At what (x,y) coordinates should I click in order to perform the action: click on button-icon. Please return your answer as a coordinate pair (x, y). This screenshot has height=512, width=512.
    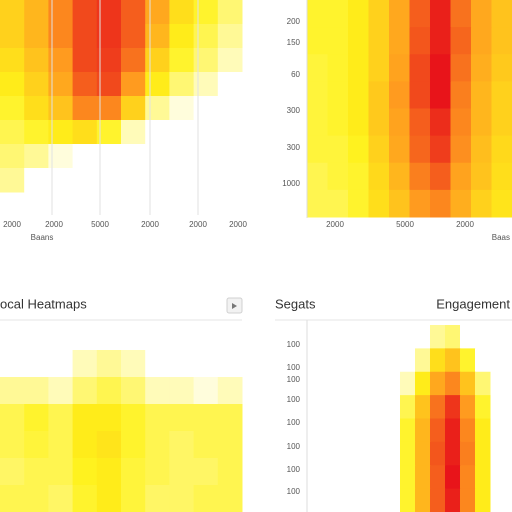
    Looking at the image, I should click on (234, 306).